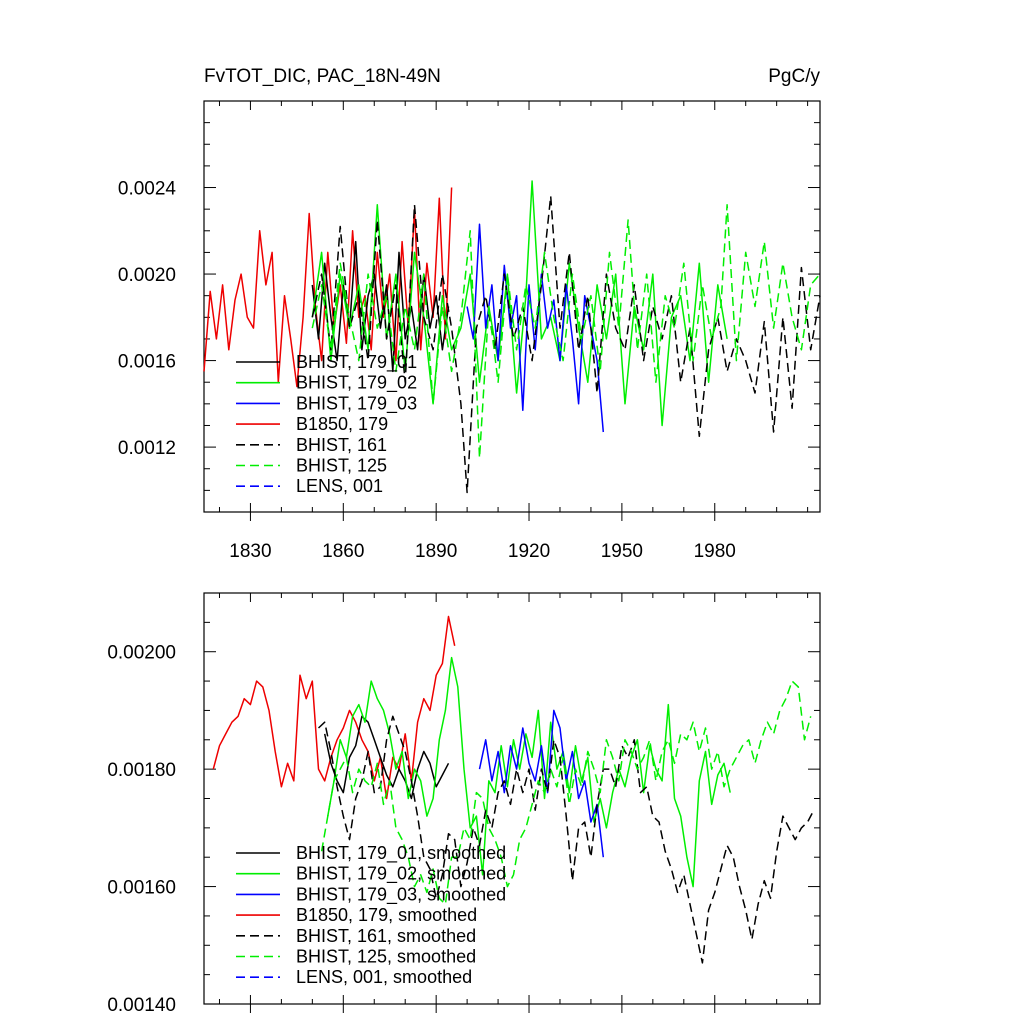  What do you see at coordinates (386, 936) in the screenshot?
I see `bottom-legend-label: BHIST, 161, smoothed` at bounding box center [386, 936].